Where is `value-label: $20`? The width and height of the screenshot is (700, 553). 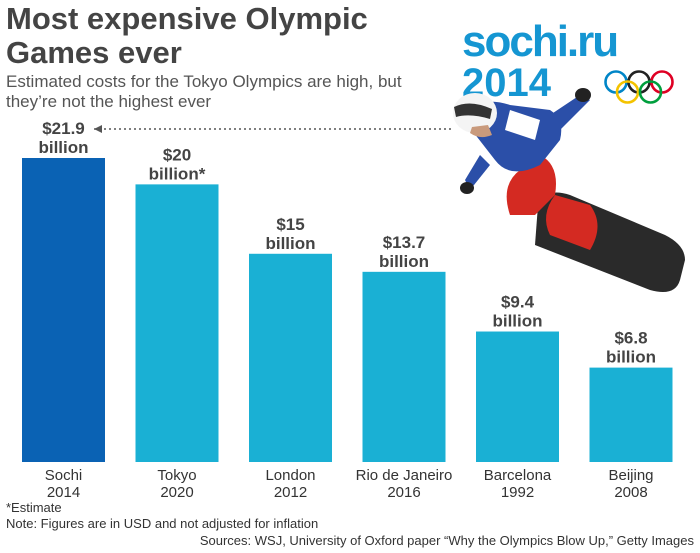
value-label: $20 is located at coordinates (177, 154).